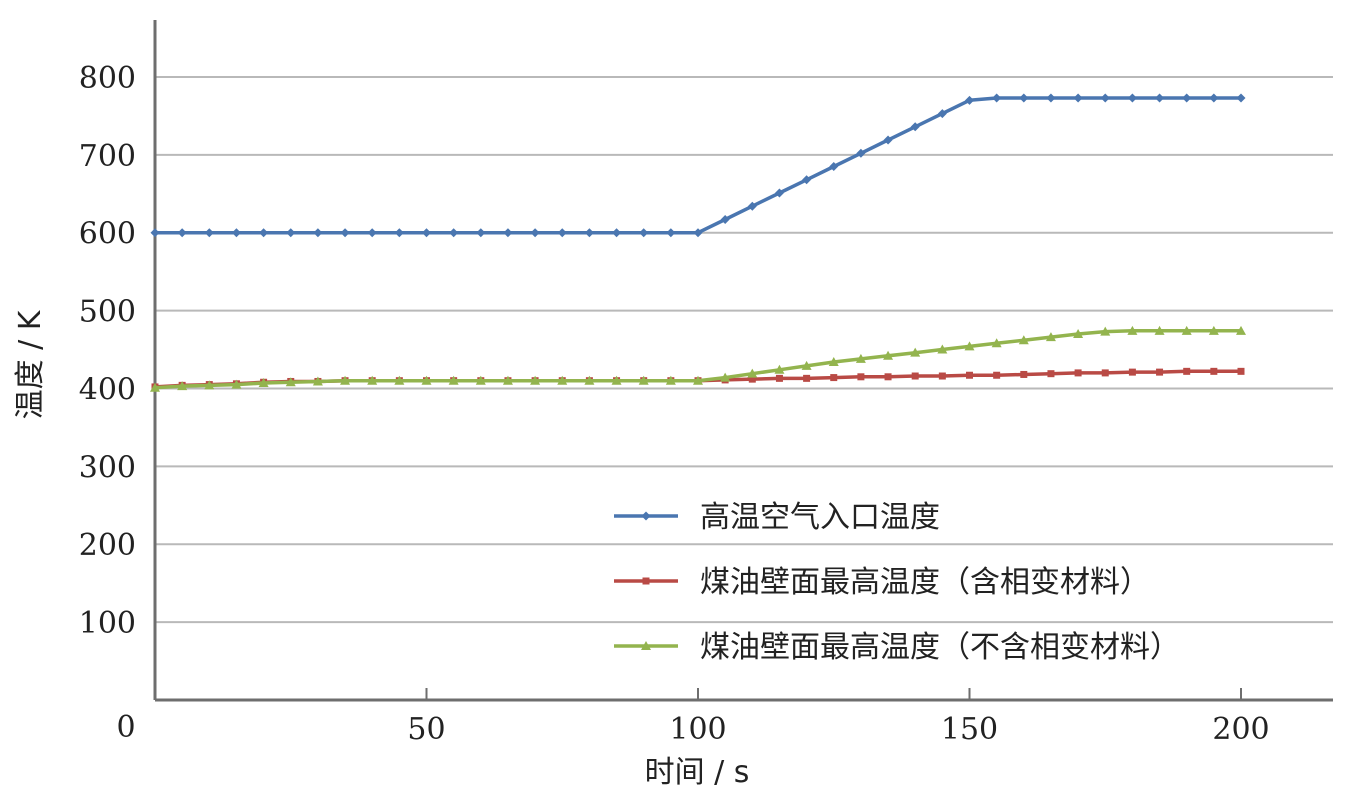 Image resolution: width=1362 pixels, height=798 pixels. What do you see at coordinates (107, 234) in the screenshot?
I see `y-tick-label: 600` at bounding box center [107, 234].